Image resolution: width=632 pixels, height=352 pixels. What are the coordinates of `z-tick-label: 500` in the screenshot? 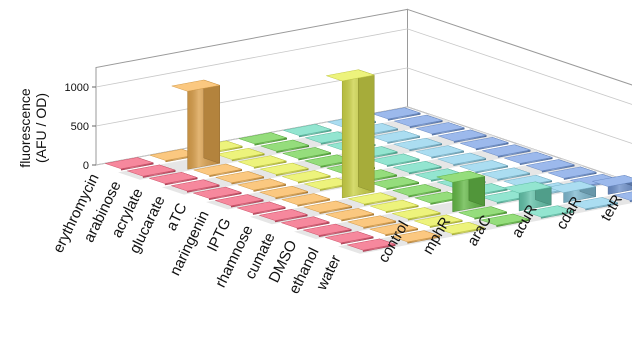 It's located at (80, 127).